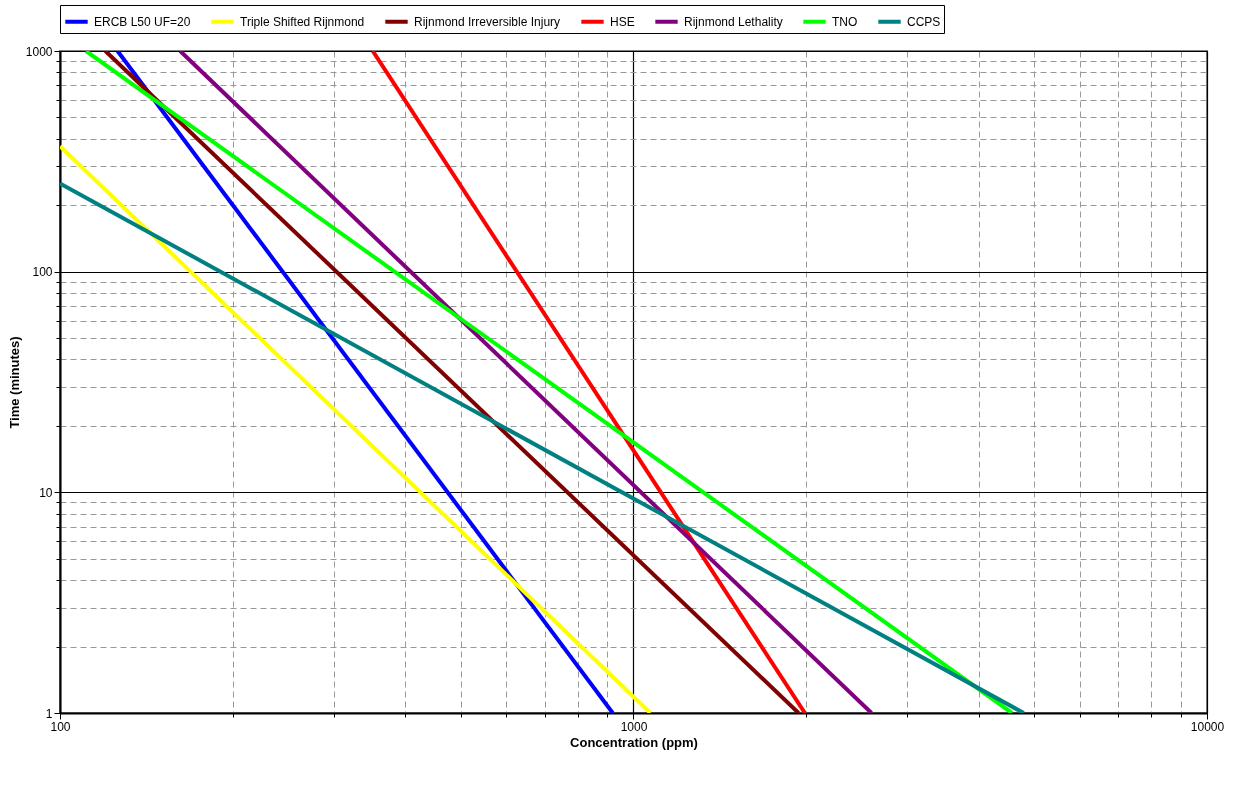 The width and height of the screenshot is (1242, 790). Describe the element at coordinates (42, 272) in the screenshot. I see `y-tick-label: 100` at that location.